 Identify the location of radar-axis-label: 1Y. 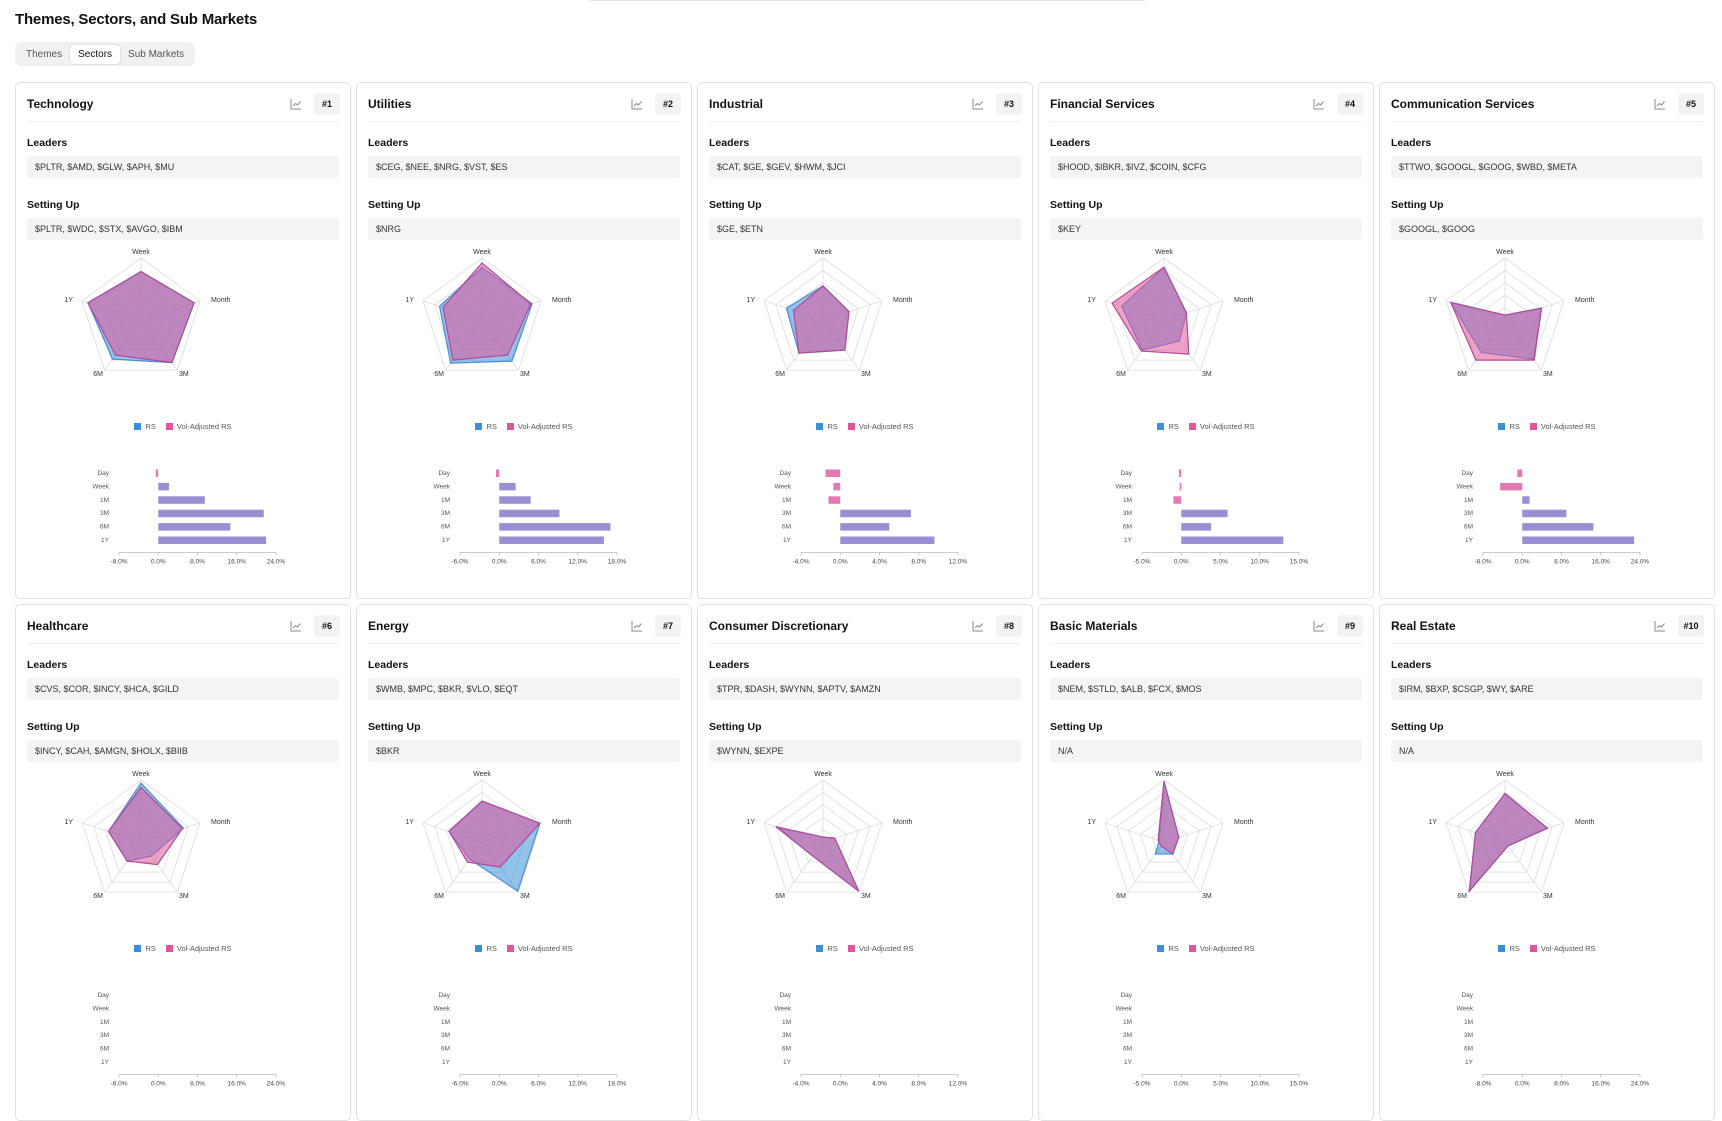
(68, 822).